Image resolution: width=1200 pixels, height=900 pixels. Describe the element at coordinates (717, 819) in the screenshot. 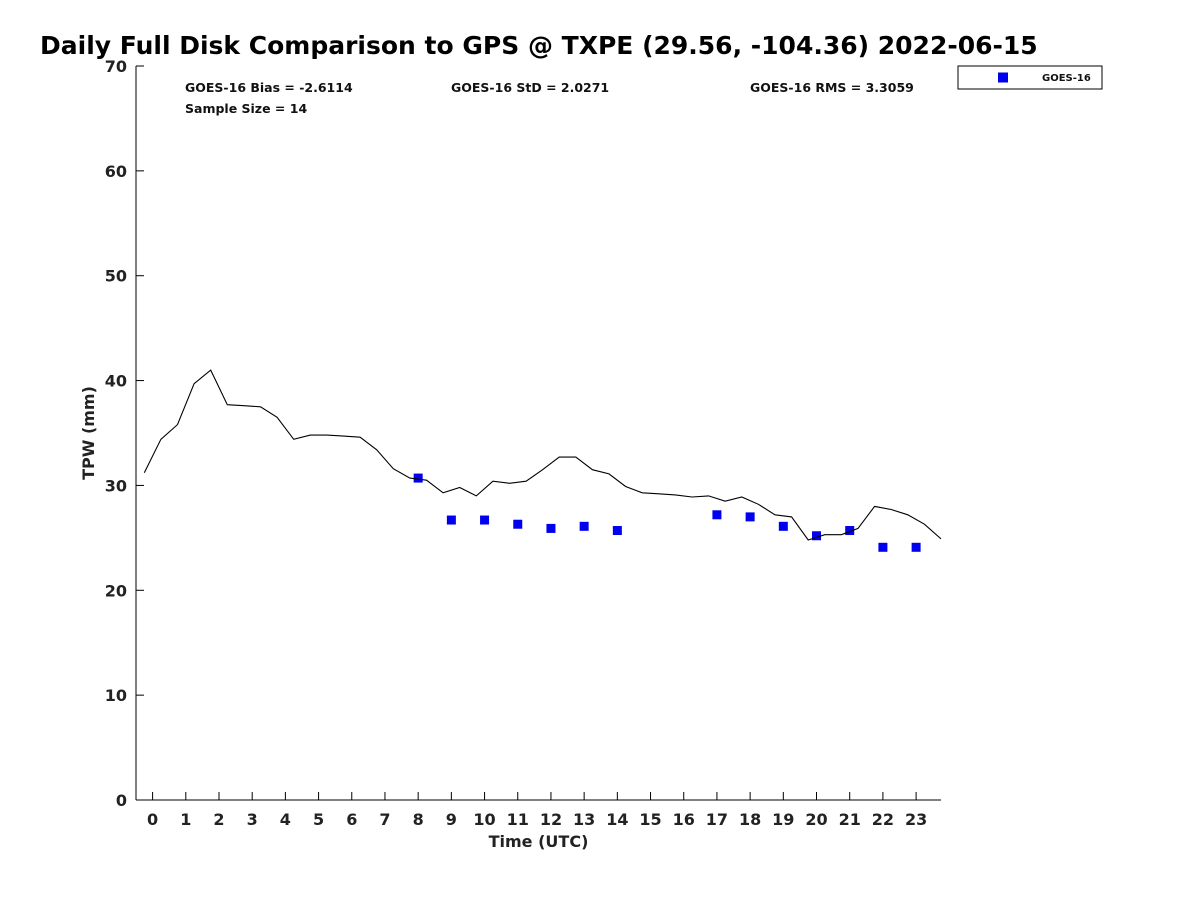

I see `x-tick-label: 17` at that location.